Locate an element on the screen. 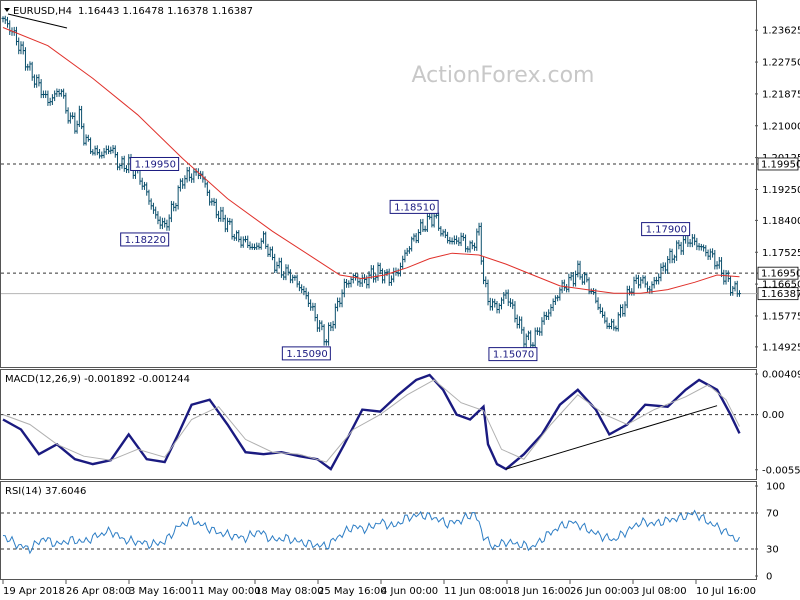  swing-label: 1.18510 is located at coordinates (414, 207).